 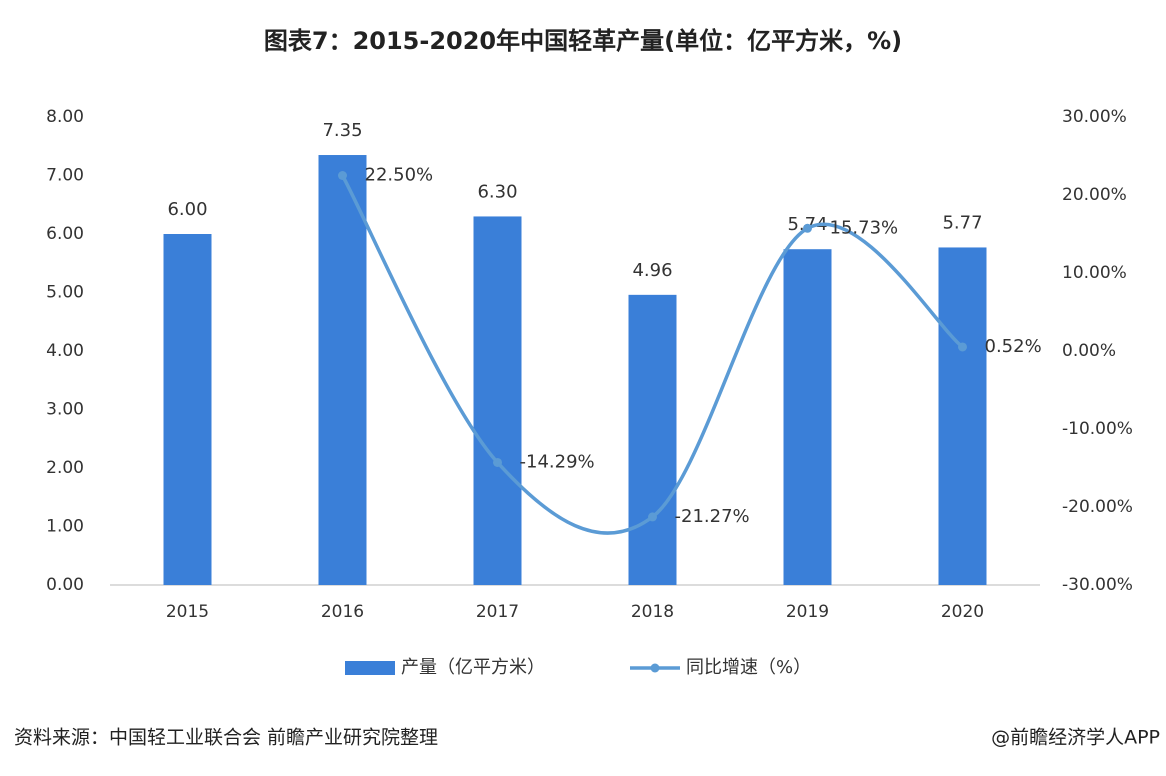 I want to click on legend-label: 产量（亿平方米）, so click(x=473, y=667).